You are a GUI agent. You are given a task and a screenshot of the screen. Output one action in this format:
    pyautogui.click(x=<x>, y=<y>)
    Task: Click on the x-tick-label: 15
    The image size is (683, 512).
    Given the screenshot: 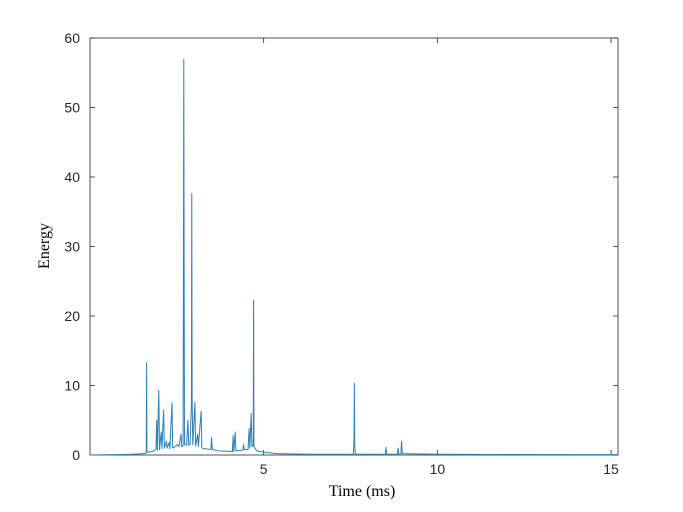 What is the action you would take?
    pyautogui.click(x=611, y=469)
    